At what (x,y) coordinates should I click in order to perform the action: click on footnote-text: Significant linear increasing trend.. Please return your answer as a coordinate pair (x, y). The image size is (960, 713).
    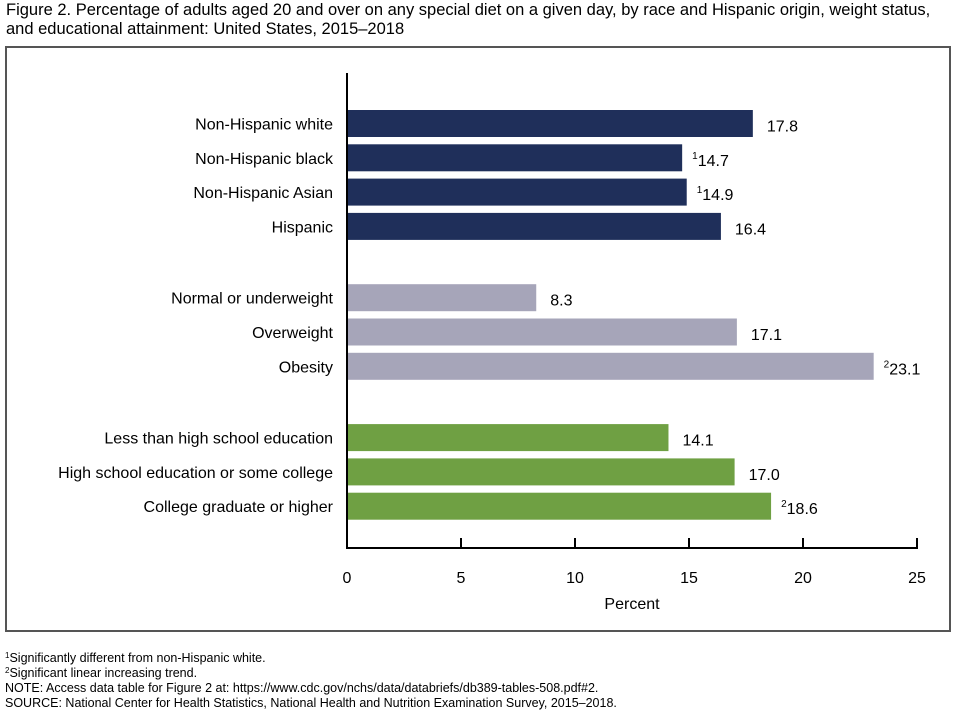
    Looking at the image, I should click on (103, 673).